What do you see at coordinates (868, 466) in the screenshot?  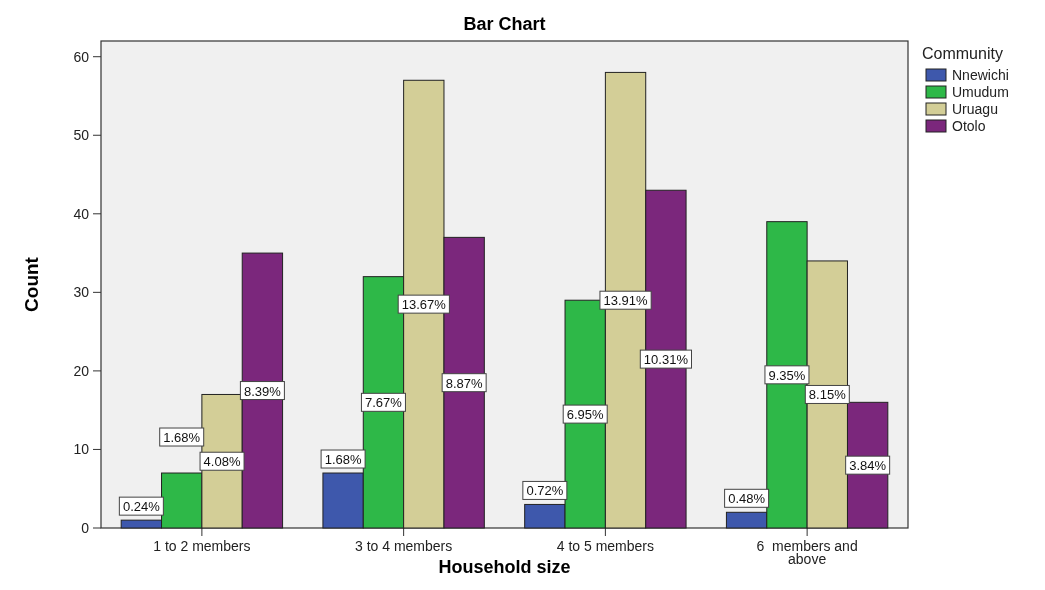 I see `annotation: 3.84%` at bounding box center [868, 466].